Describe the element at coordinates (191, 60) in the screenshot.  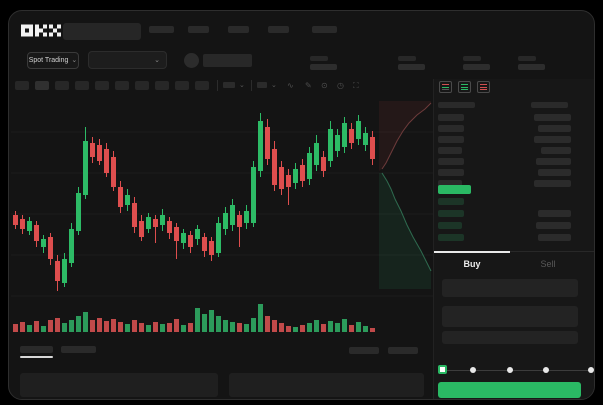
I see `coin-icon` at that location.